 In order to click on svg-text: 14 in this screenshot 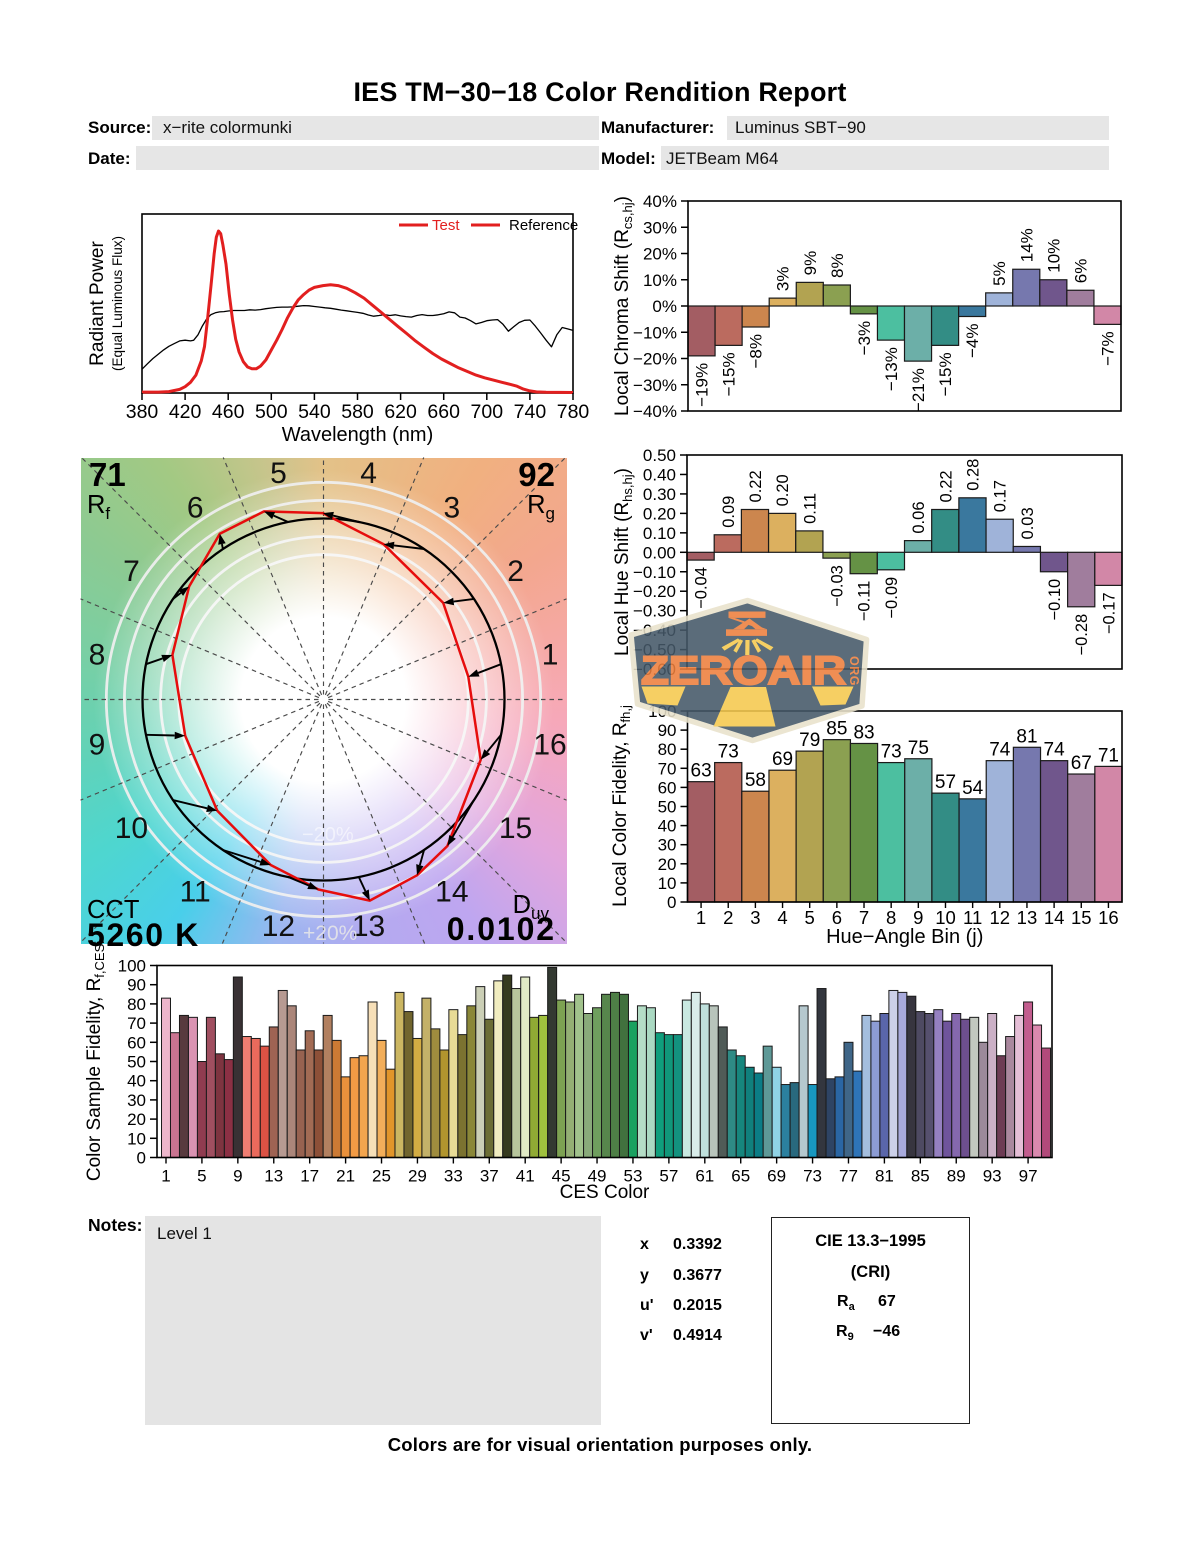, I will do `click(451, 892)`.